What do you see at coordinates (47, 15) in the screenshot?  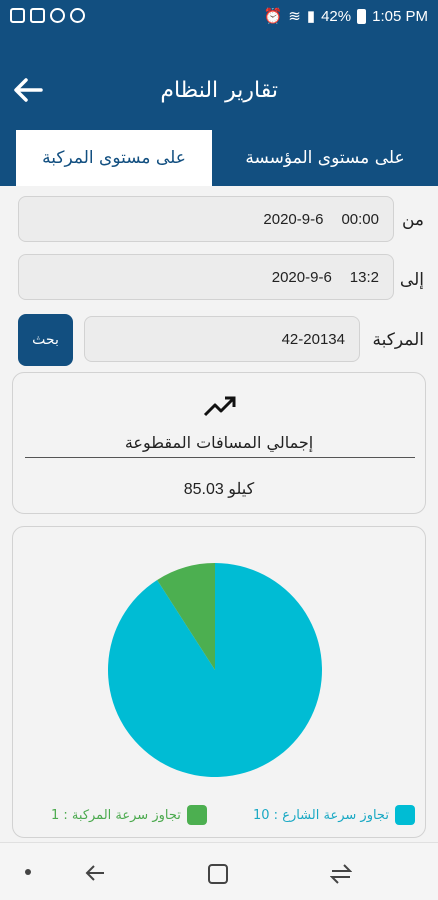 I see `notification-icons` at bounding box center [47, 15].